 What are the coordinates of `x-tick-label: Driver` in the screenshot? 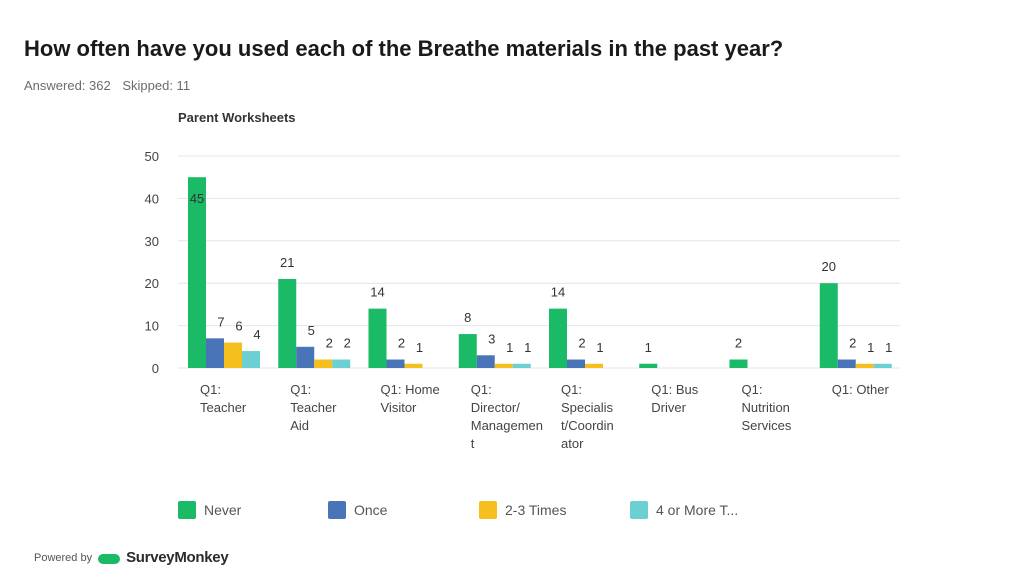 It's located at (668, 407).